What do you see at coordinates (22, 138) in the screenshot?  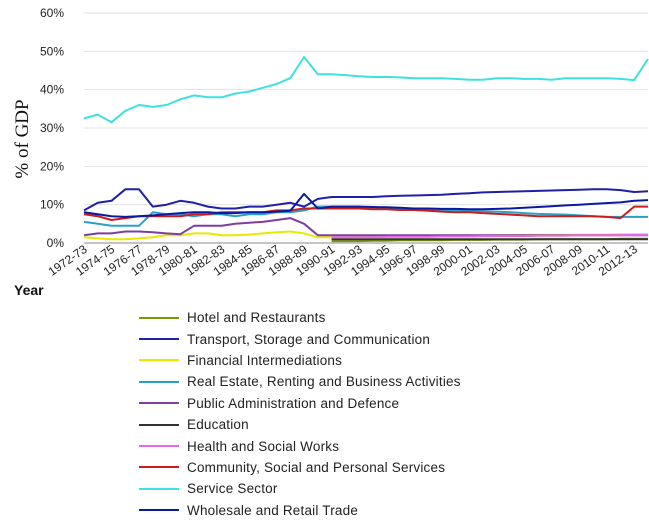 I see `y-axis-label: % of GDP` at bounding box center [22, 138].